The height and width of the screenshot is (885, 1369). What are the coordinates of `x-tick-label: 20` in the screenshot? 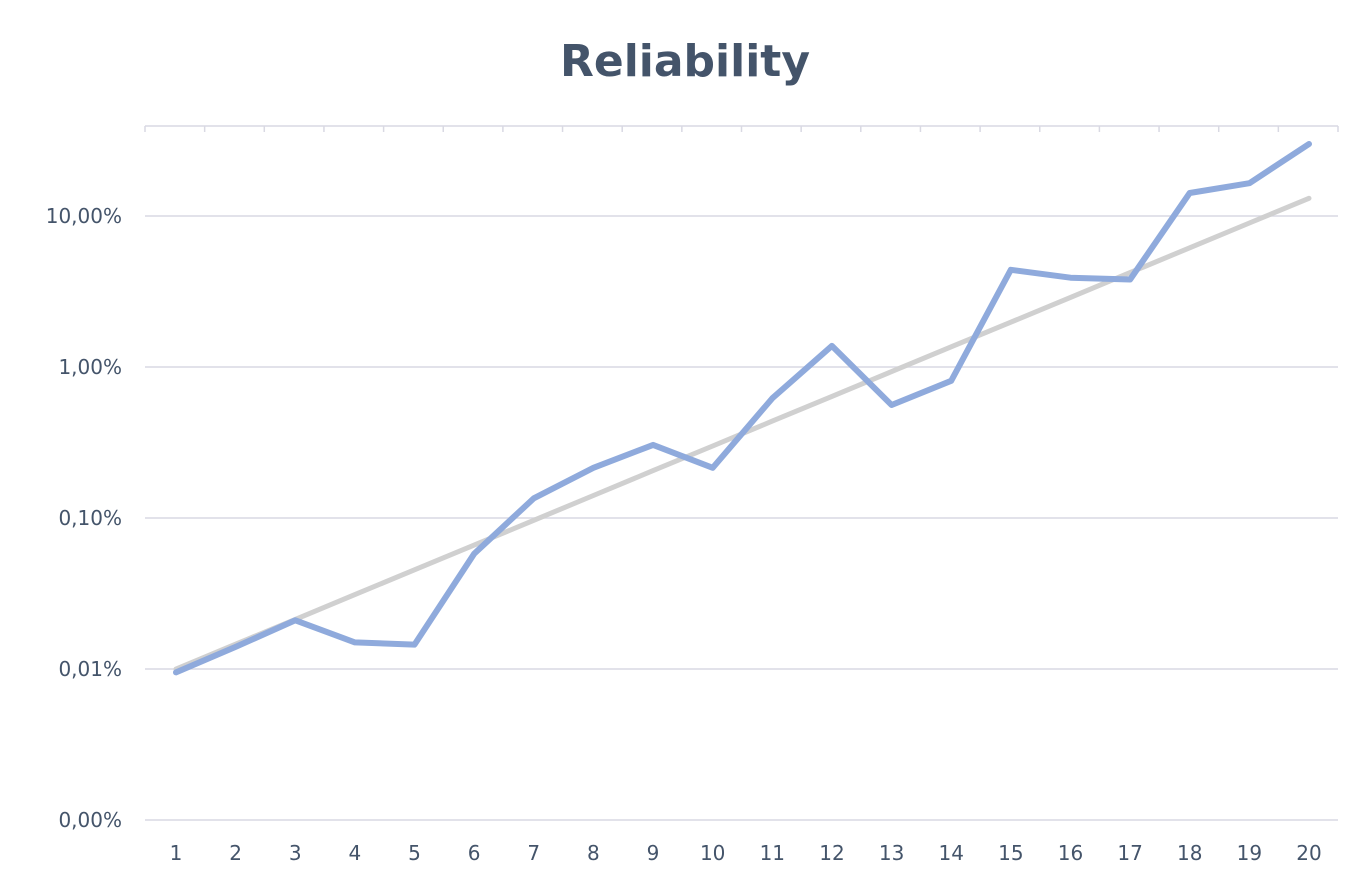 It's located at (1308, 853).